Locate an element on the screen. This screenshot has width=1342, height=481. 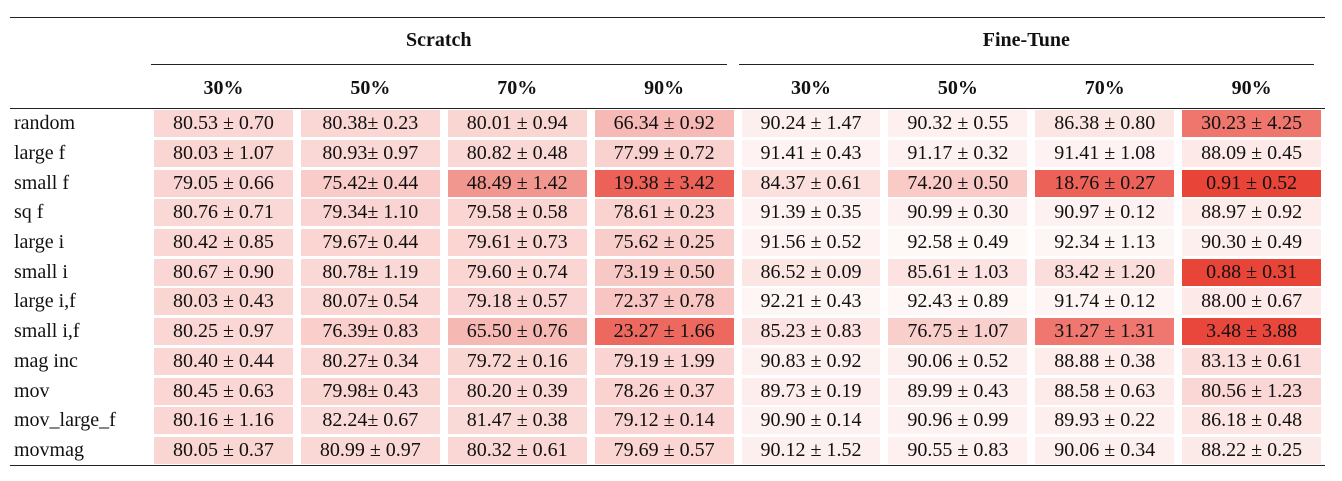
cell-value: 0.91 ± 0.52 is located at coordinates (1252, 183).